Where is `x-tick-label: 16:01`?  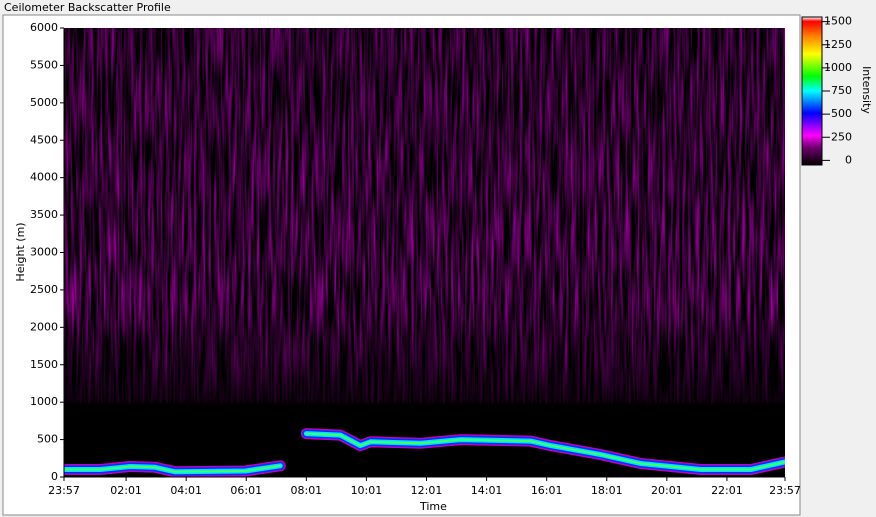 x-tick-label: 16:01 is located at coordinates (547, 490).